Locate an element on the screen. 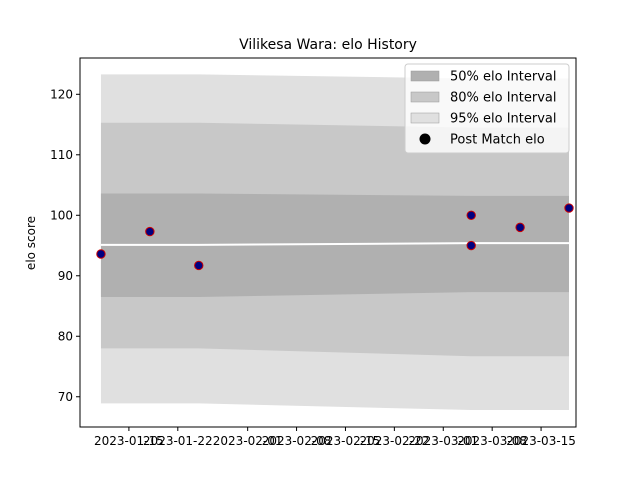 The width and height of the screenshot is (640, 484). legend-label: 80% elo Interval is located at coordinates (503, 98).